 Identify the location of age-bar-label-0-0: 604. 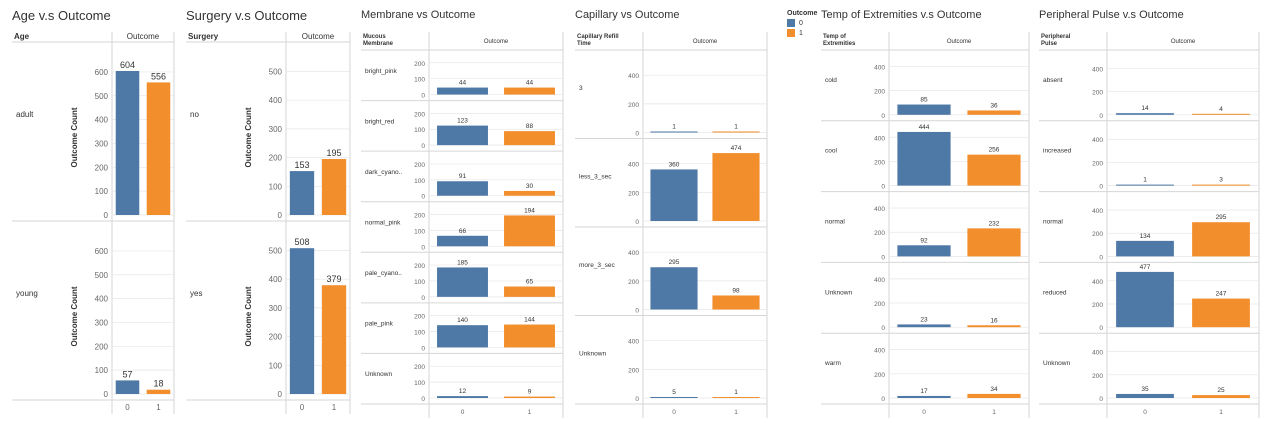
(127, 65).